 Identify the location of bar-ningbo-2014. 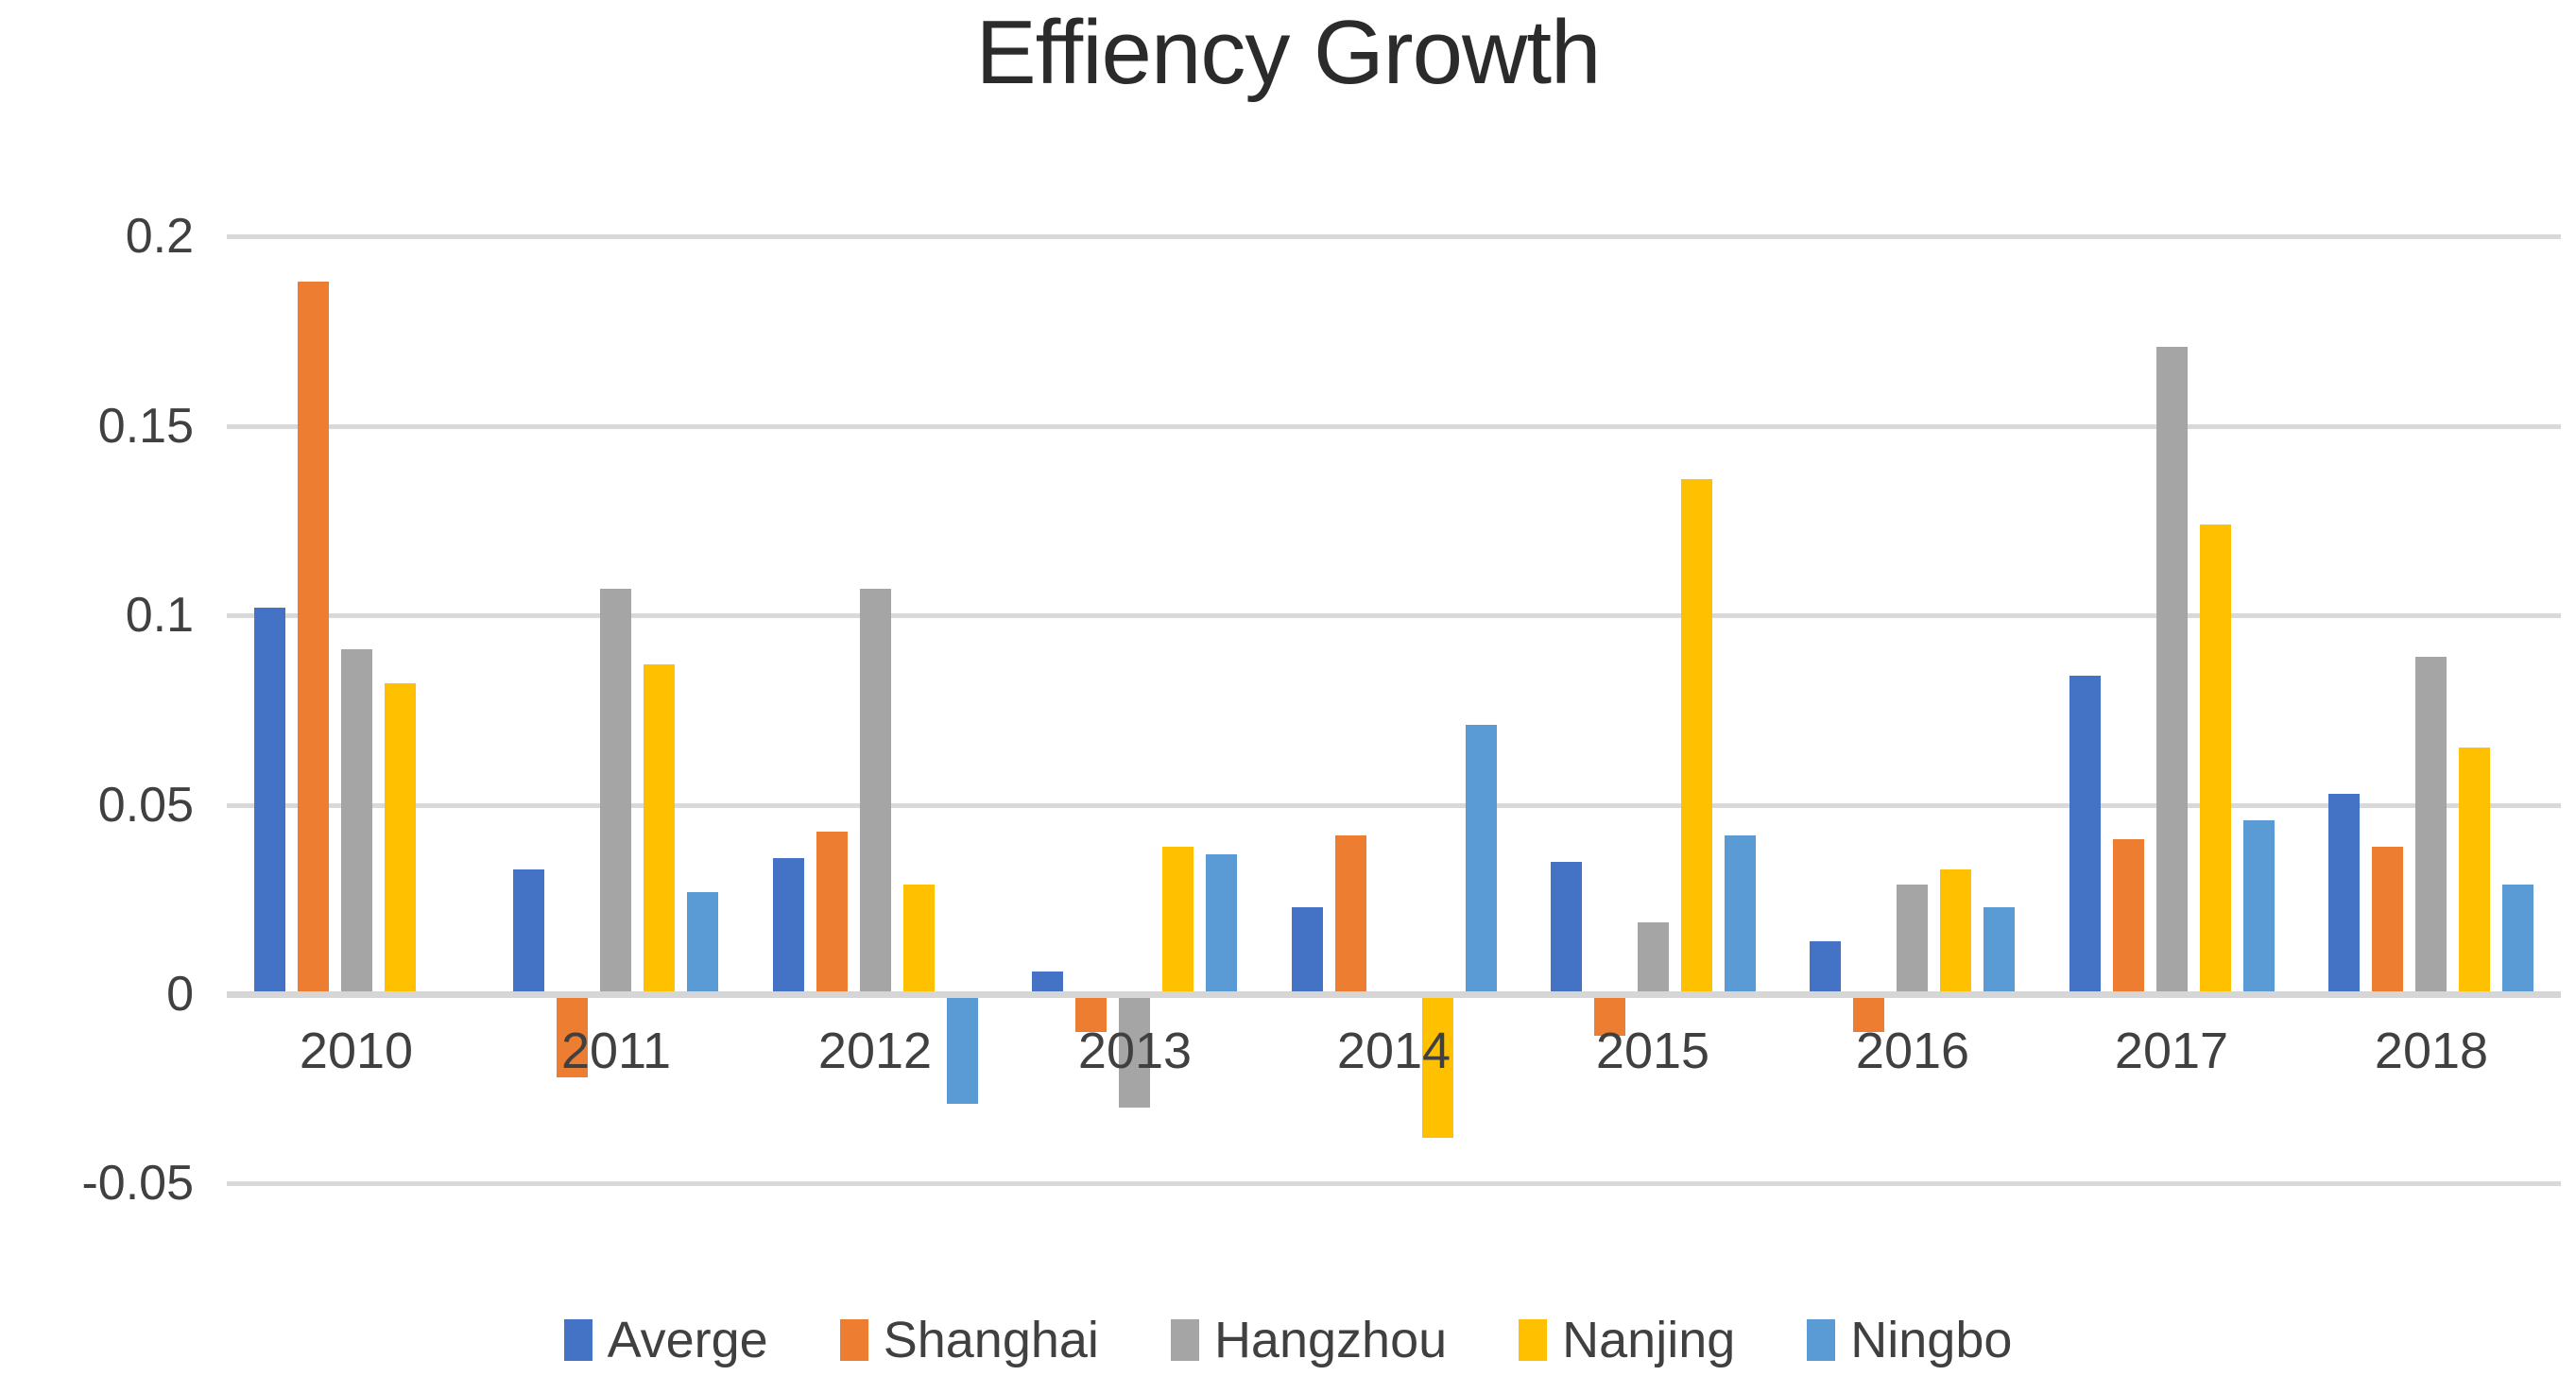
(1481, 859).